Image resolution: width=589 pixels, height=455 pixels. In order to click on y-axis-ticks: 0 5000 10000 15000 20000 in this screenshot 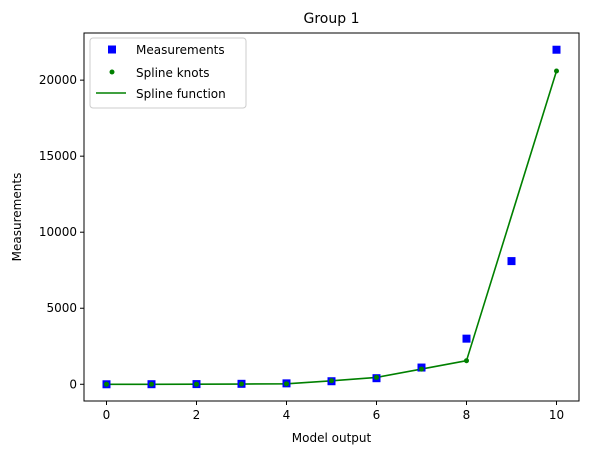, I will do `click(61, 232)`.